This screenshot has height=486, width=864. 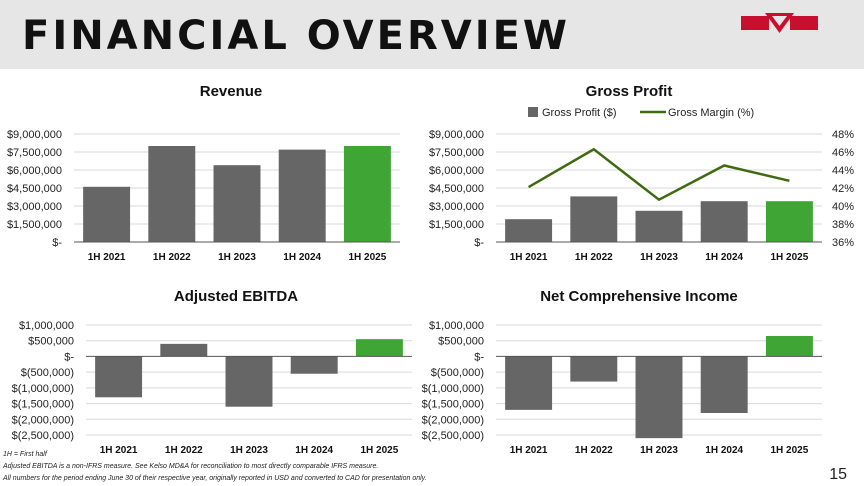 I want to click on chart-title: Adjusted EBITDA, so click(x=236, y=296).